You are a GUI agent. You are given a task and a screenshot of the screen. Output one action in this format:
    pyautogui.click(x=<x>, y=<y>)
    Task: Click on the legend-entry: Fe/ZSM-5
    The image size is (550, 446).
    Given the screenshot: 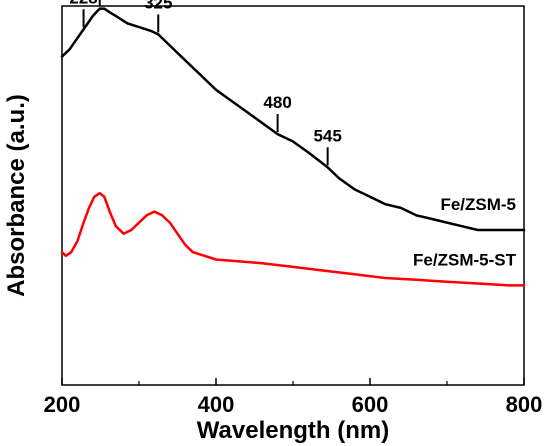 What is the action you would take?
    pyautogui.click(x=478, y=204)
    